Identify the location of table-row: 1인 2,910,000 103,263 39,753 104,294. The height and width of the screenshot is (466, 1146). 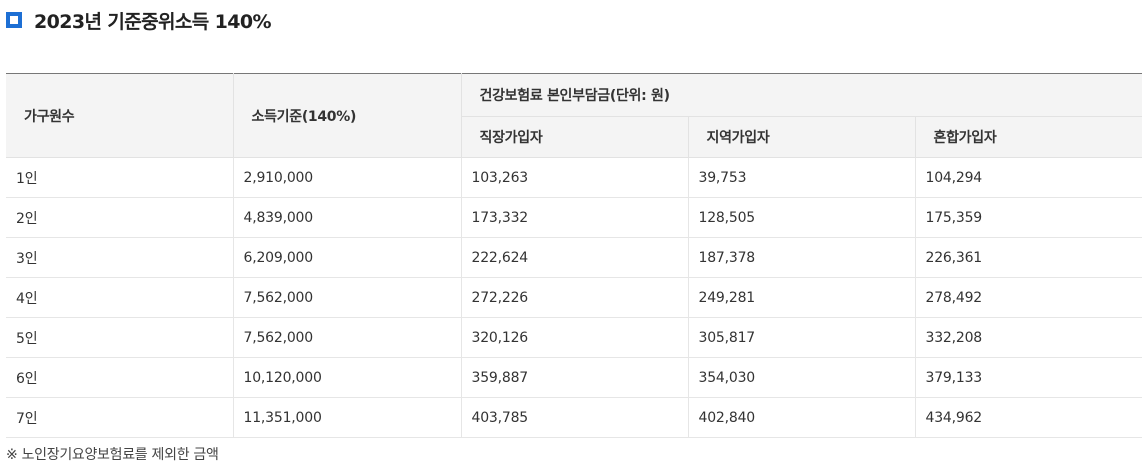
(574, 177).